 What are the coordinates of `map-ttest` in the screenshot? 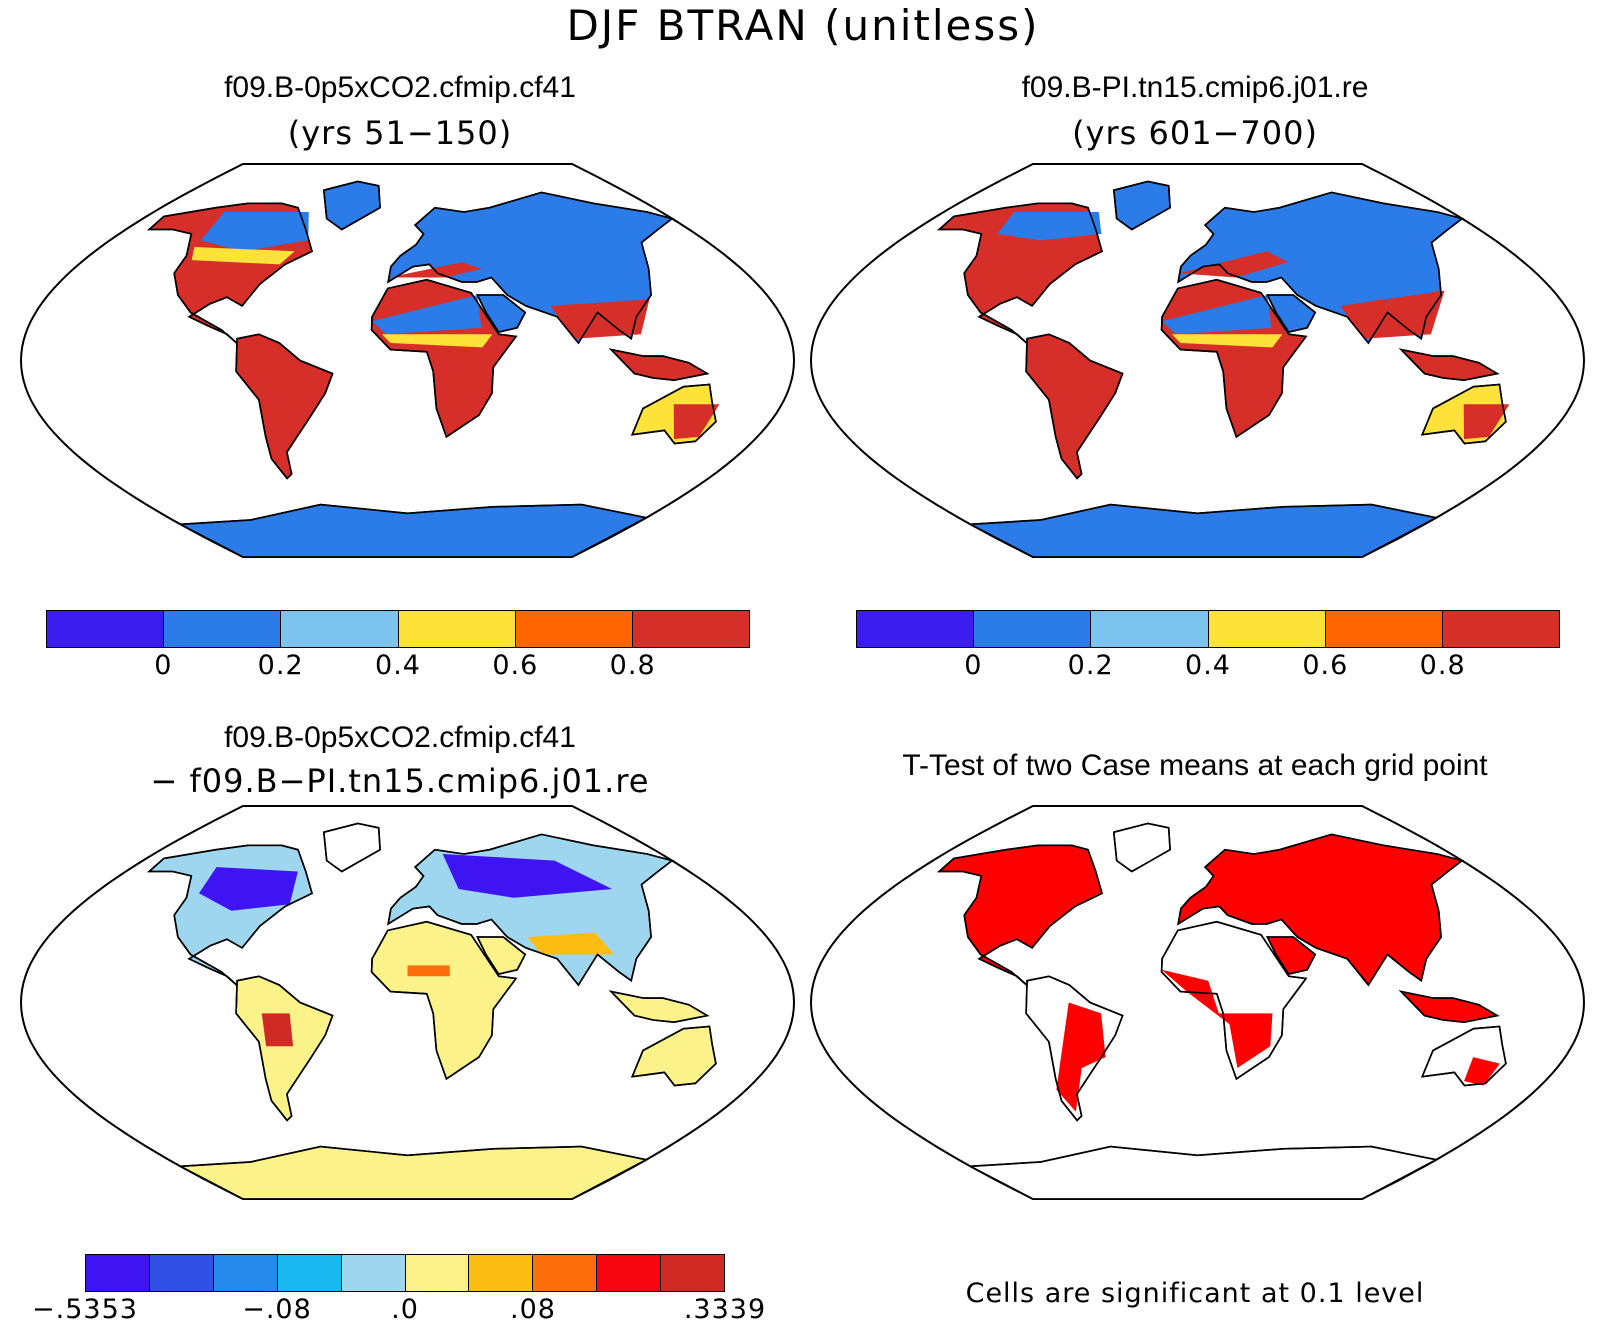 It's located at (1197, 1002).